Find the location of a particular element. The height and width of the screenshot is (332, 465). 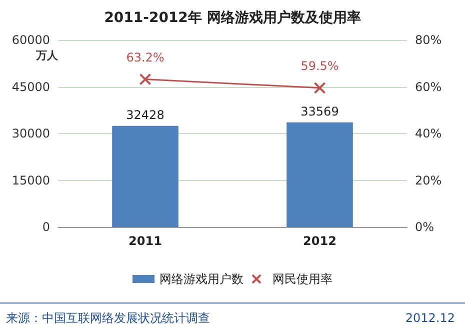

chart-title: 2011-2012年 网络游戏用户数及使用率 is located at coordinates (232, 17).